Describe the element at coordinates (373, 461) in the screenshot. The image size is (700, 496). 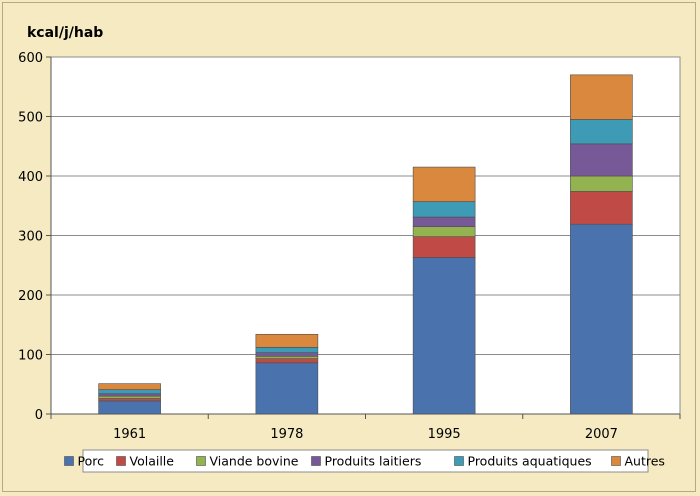
I see `legend-label: Produits laitiers` at that location.